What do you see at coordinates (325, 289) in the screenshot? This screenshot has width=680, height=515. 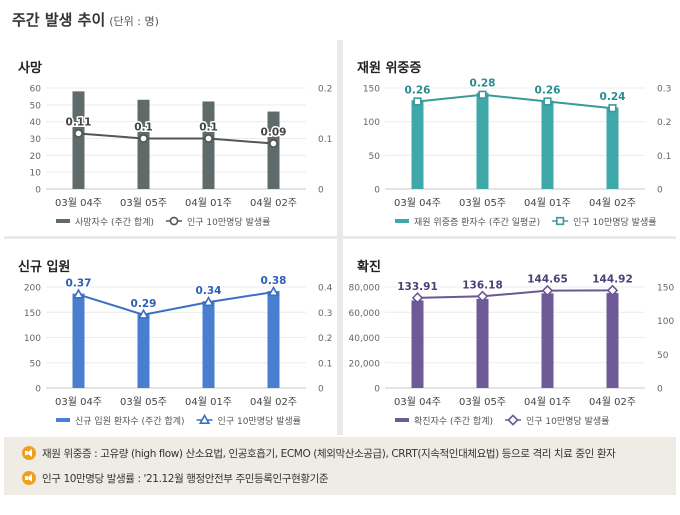 I see `y-tick-right: 0.4` at bounding box center [325, 289].